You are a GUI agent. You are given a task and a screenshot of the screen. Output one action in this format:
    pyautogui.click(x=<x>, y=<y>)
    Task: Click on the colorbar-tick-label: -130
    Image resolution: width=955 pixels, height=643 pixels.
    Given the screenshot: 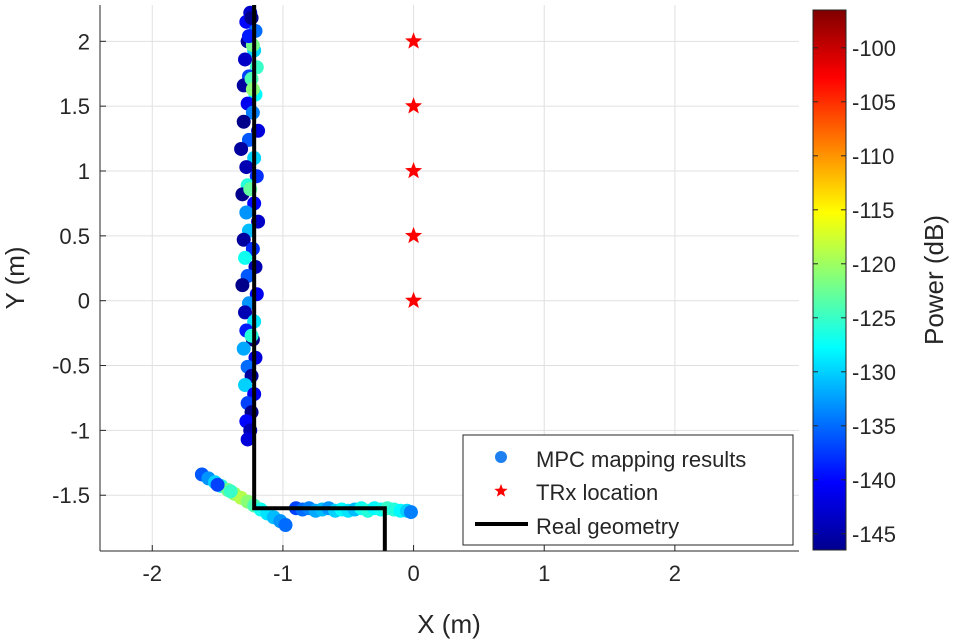 What is the action you would take?
    pyautogui.click(x=874, y=372)
    